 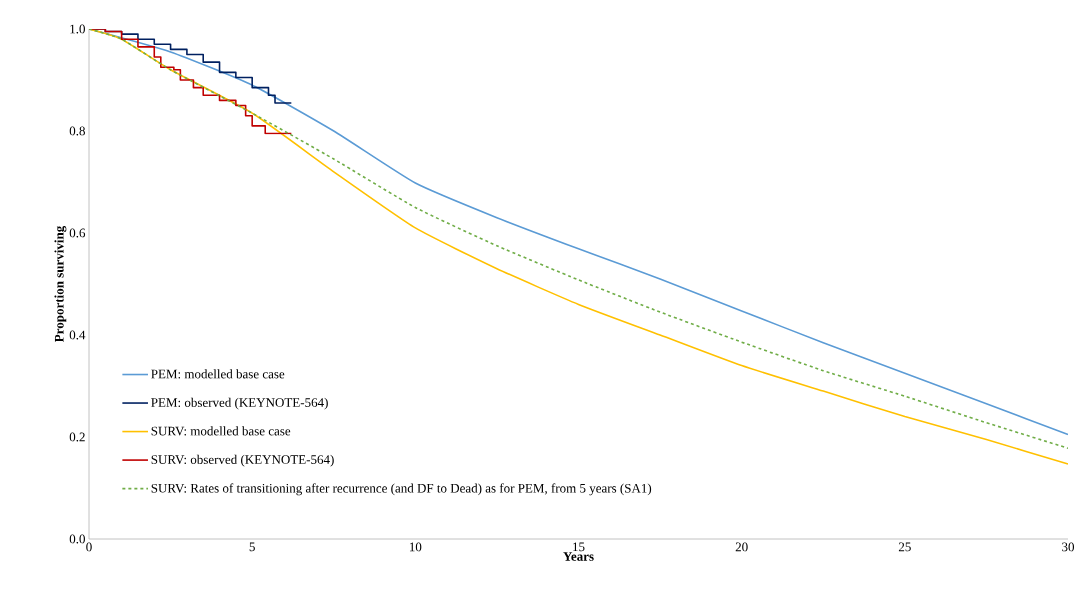 I want to click on y-tick-label: 0.8, so click(x=77, y=131).